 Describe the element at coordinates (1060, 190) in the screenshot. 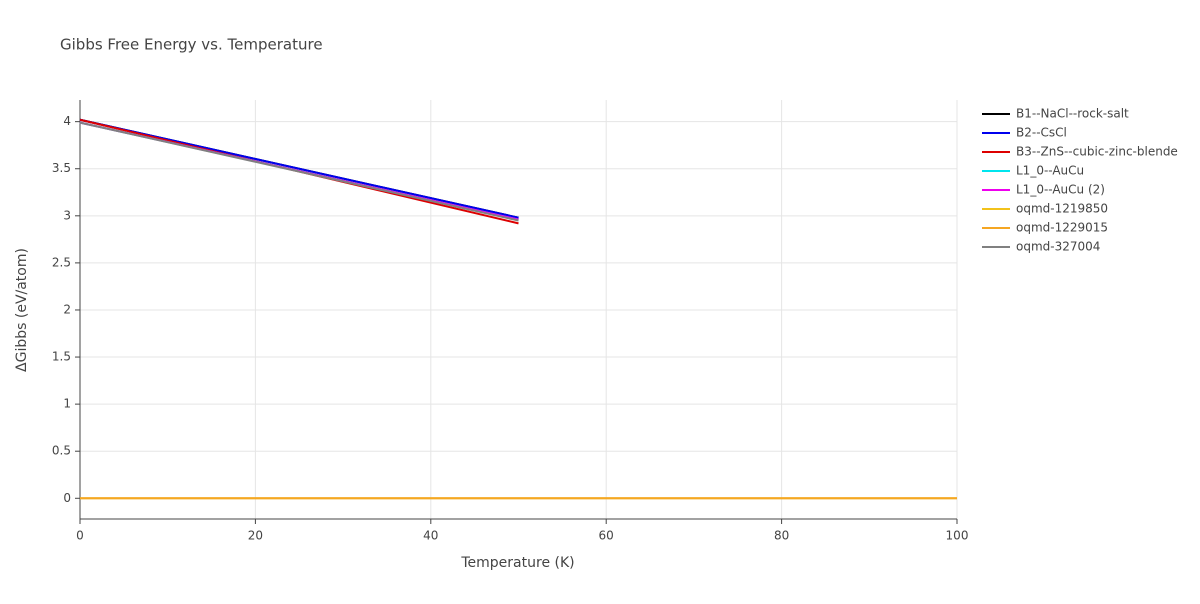

I see `legend-label: L1_0--AuCu (2)` at that location.